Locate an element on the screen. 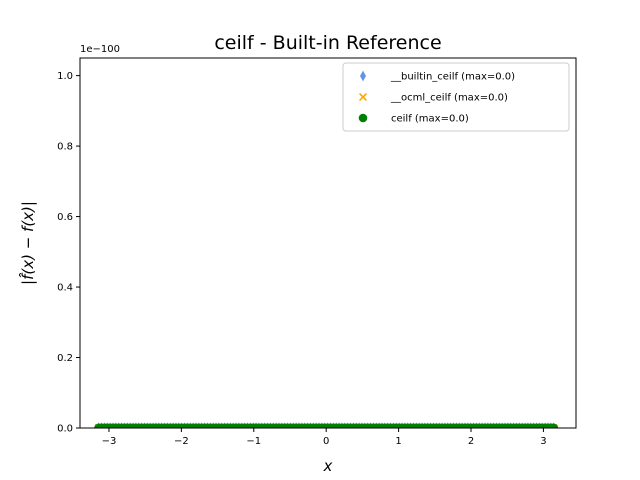 The image size is (640, 480). y-tick-label: 0.4 is located at coordinates (65, 288).